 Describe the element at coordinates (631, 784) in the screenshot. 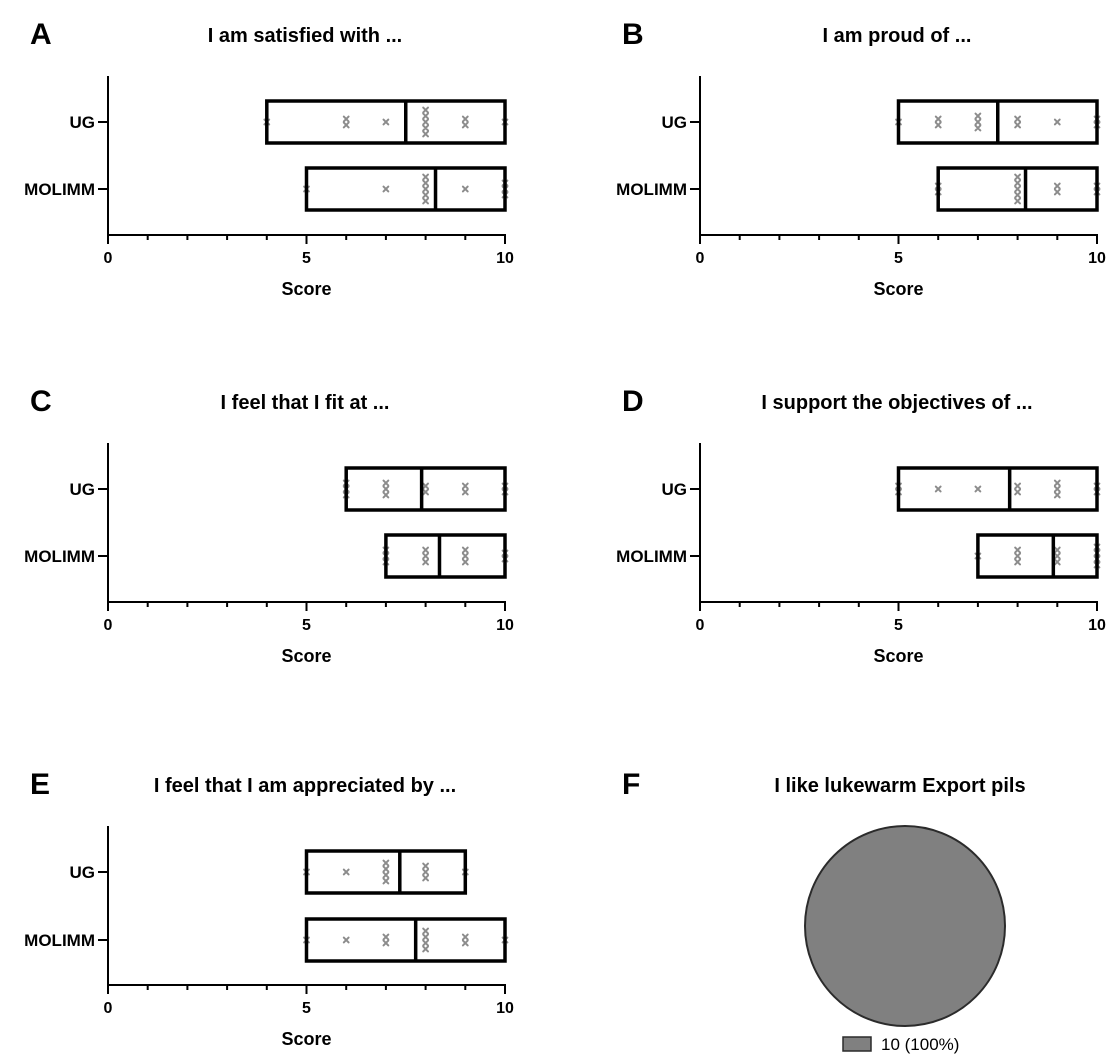

I see `panel-letter: F` at that location.